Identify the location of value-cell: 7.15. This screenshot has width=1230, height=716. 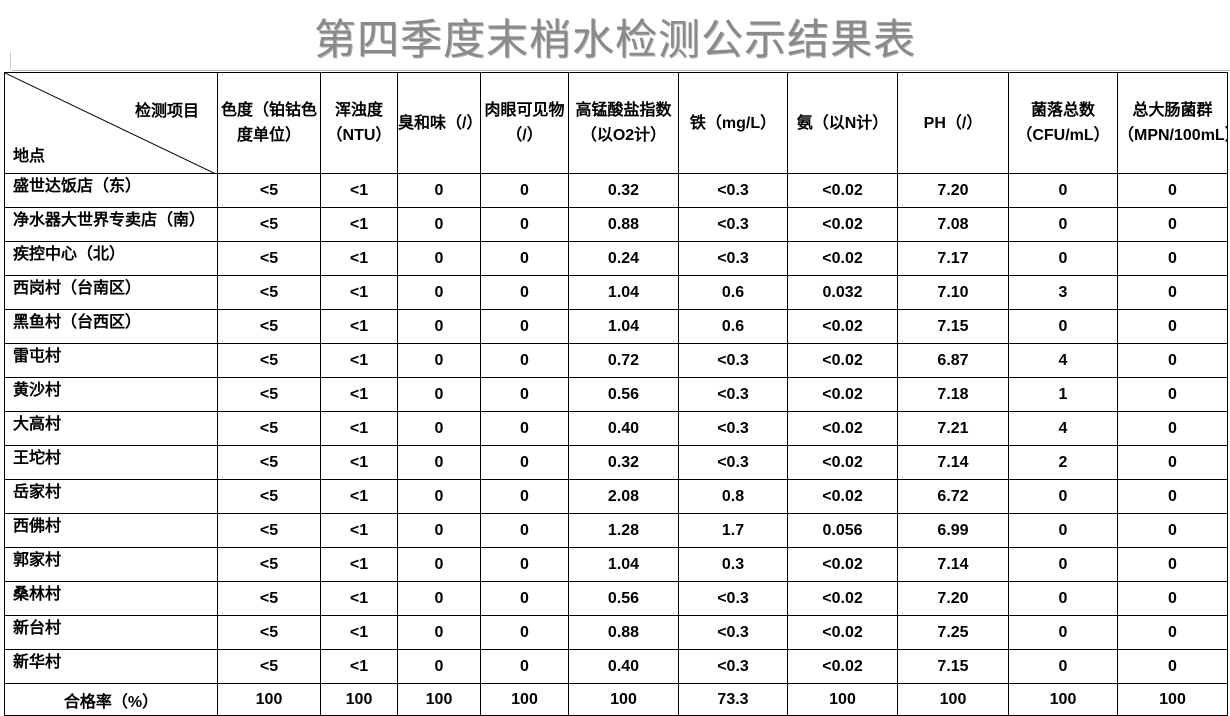
(953, 326).